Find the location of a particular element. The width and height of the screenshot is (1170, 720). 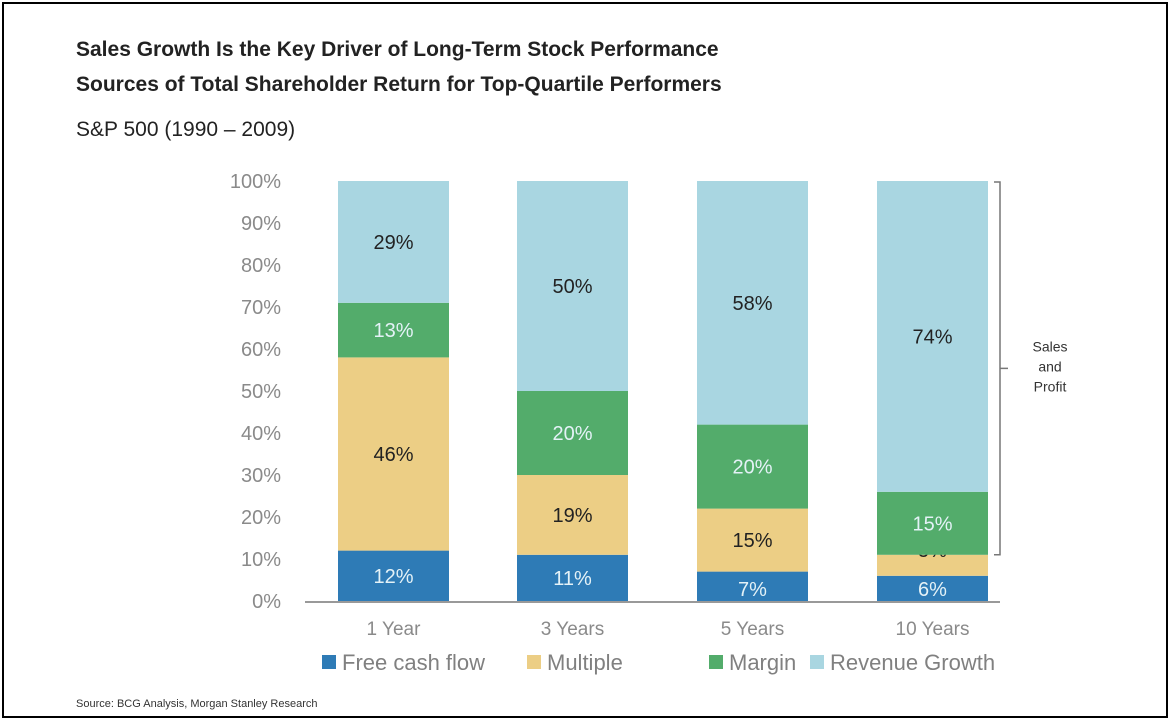

data-label: 58% is located at coordinates (752, 304).